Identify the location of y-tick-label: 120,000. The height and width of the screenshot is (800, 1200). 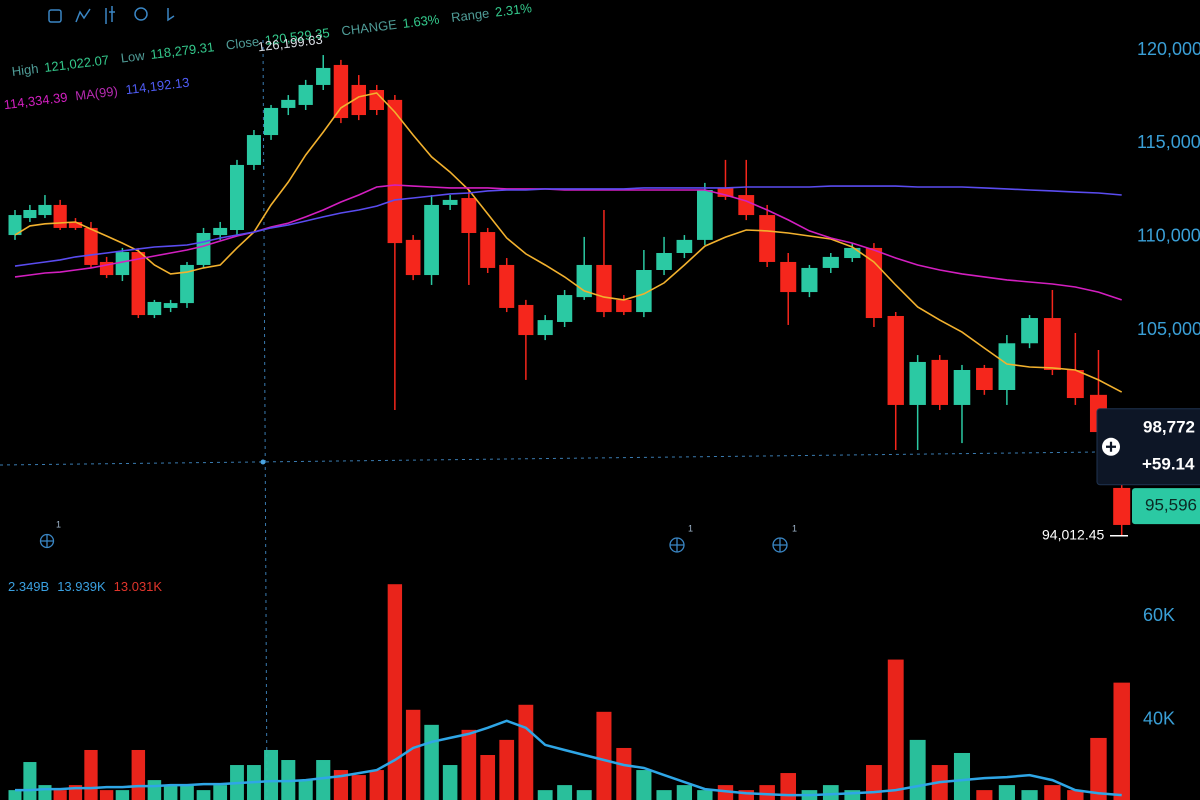
(1168, 49).